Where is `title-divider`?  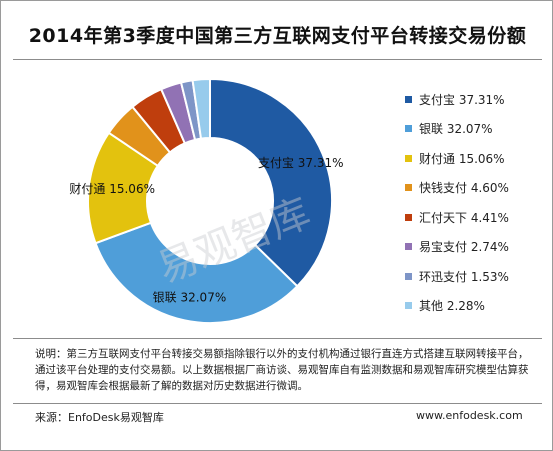
title-divider is located at coordinates (277, 59).